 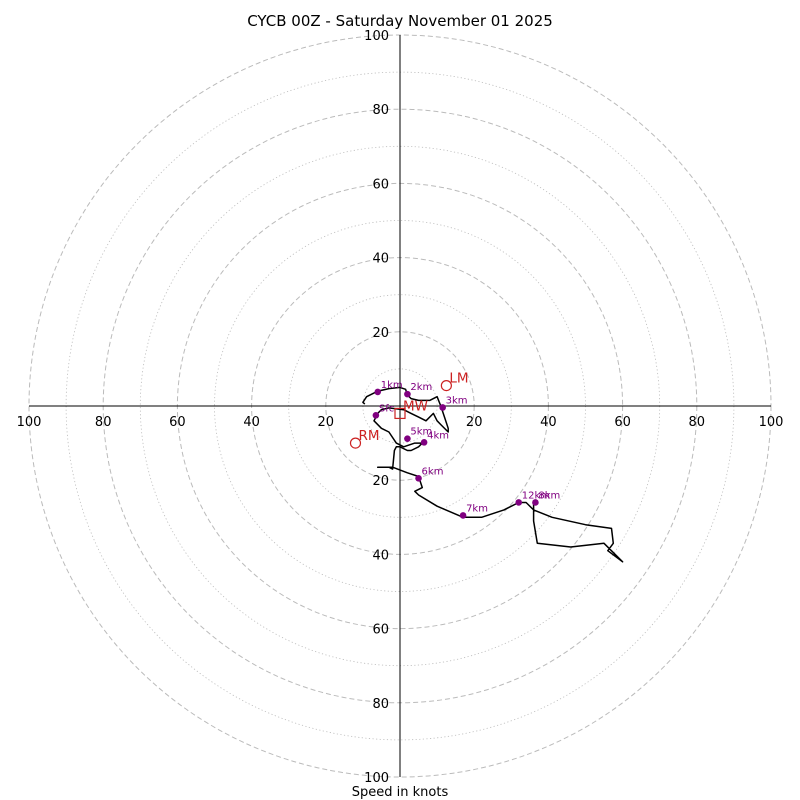 I want to click on storm-motion-lm-marker, so click(x=446, y=385).